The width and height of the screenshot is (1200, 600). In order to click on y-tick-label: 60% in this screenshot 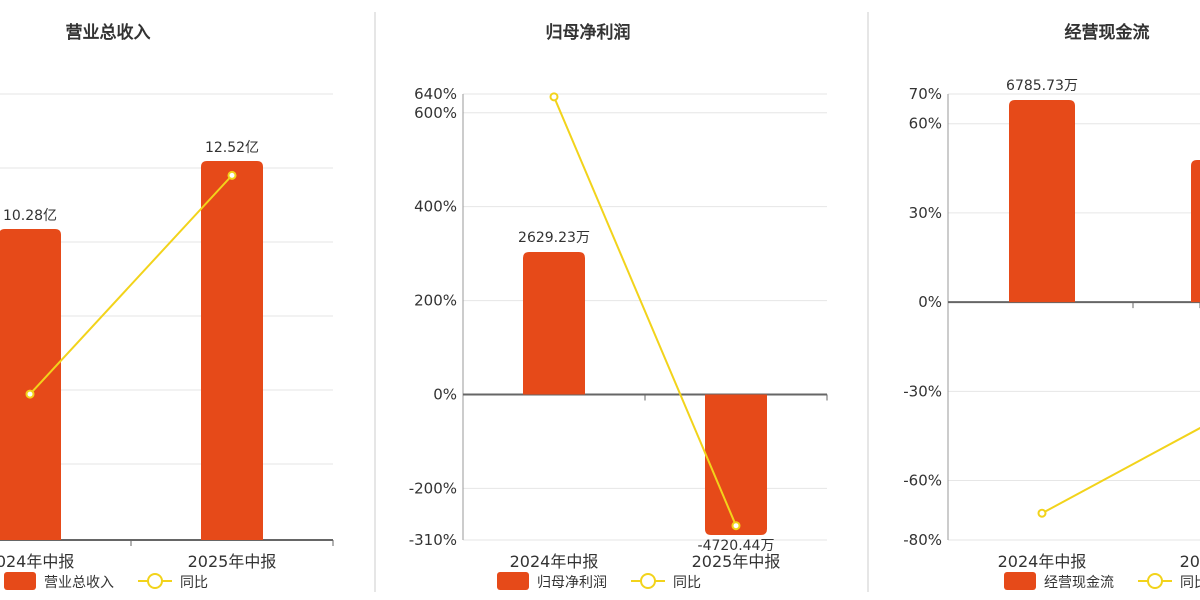, I will do `click(925, 124)`.